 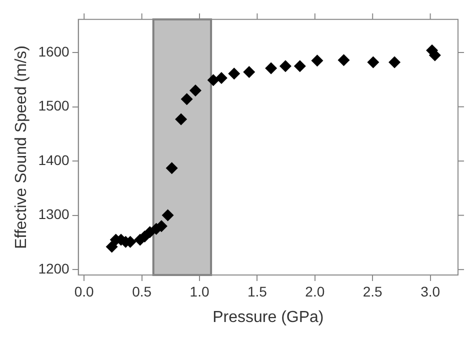 I want to click on y-tick-label: 1500, so click(x=54, y=106).